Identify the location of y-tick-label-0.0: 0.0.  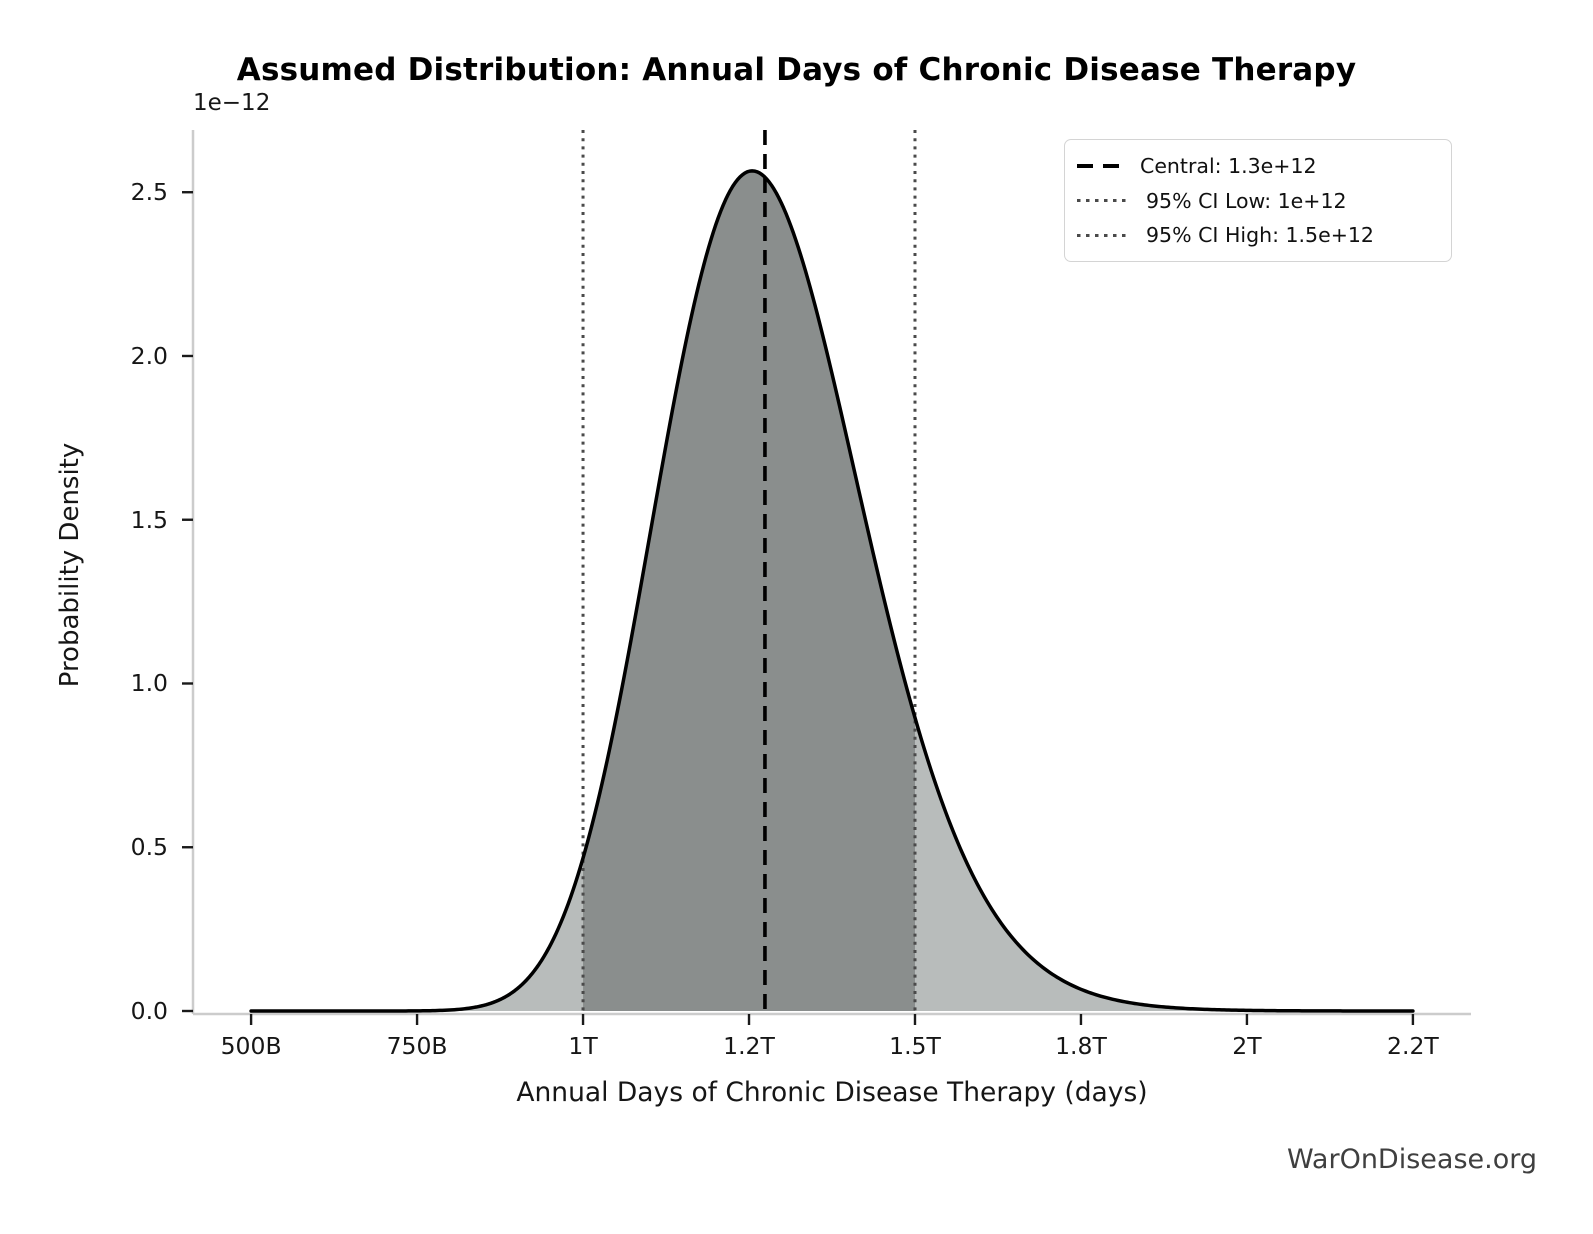
(149, 1011).